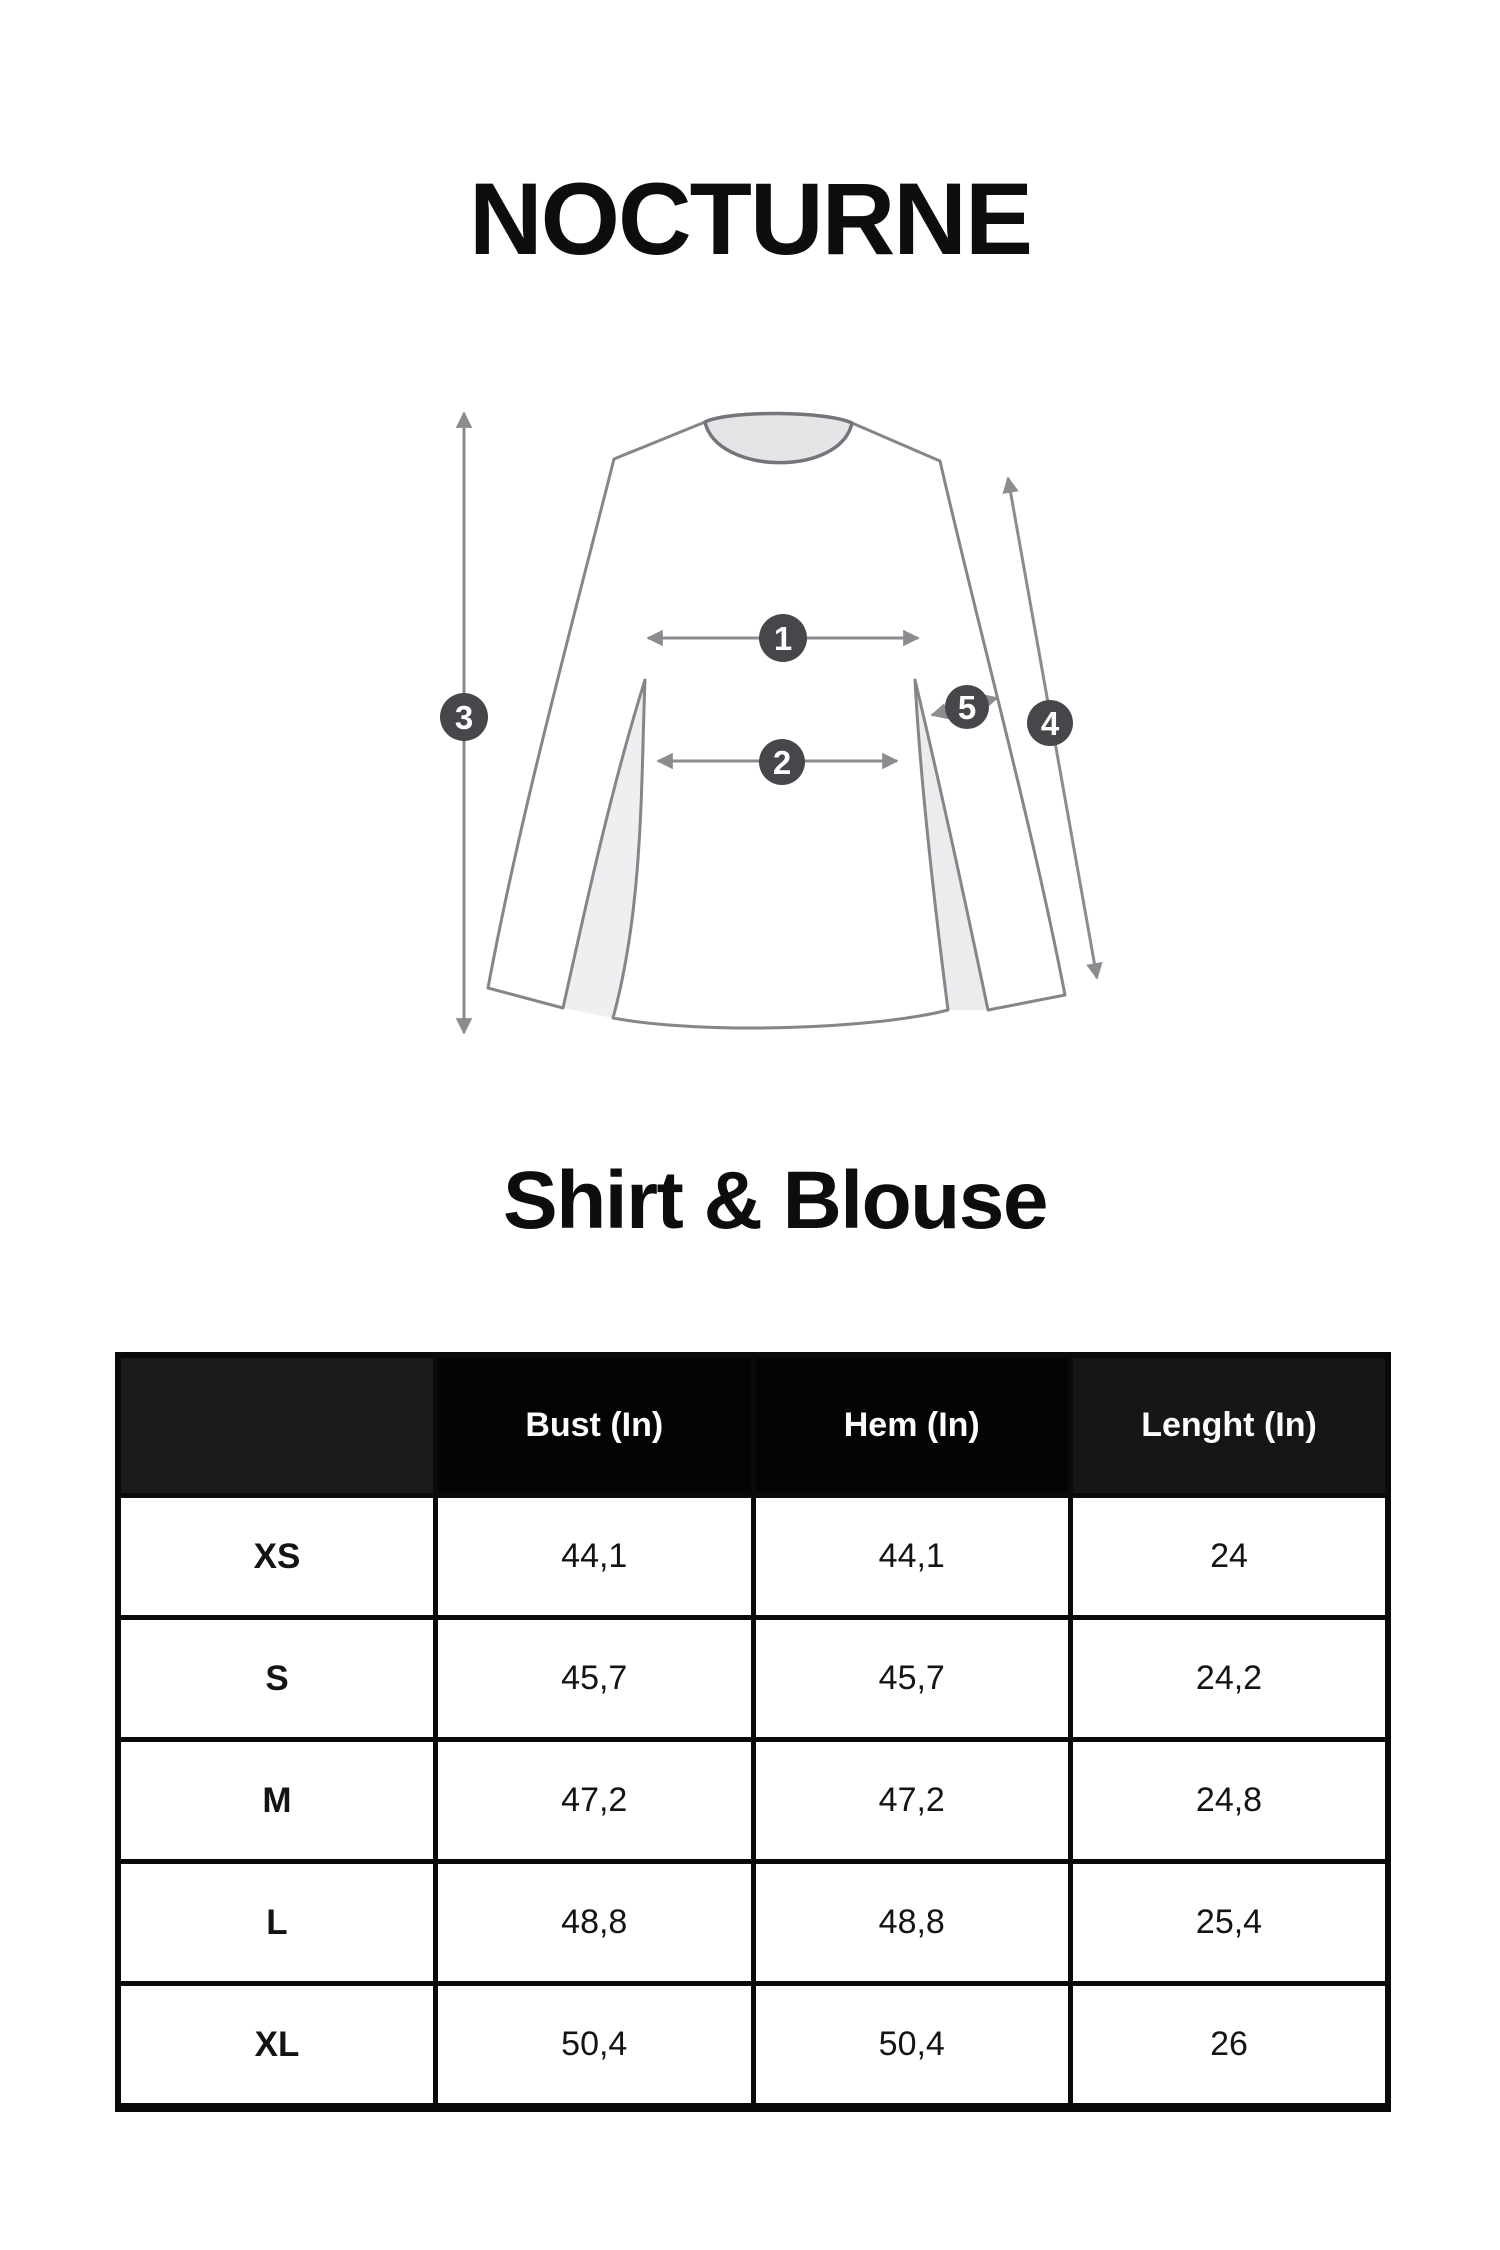 The image size is (1500, 2250). I want to click on marker-5-number: 5, so click(967, 707).